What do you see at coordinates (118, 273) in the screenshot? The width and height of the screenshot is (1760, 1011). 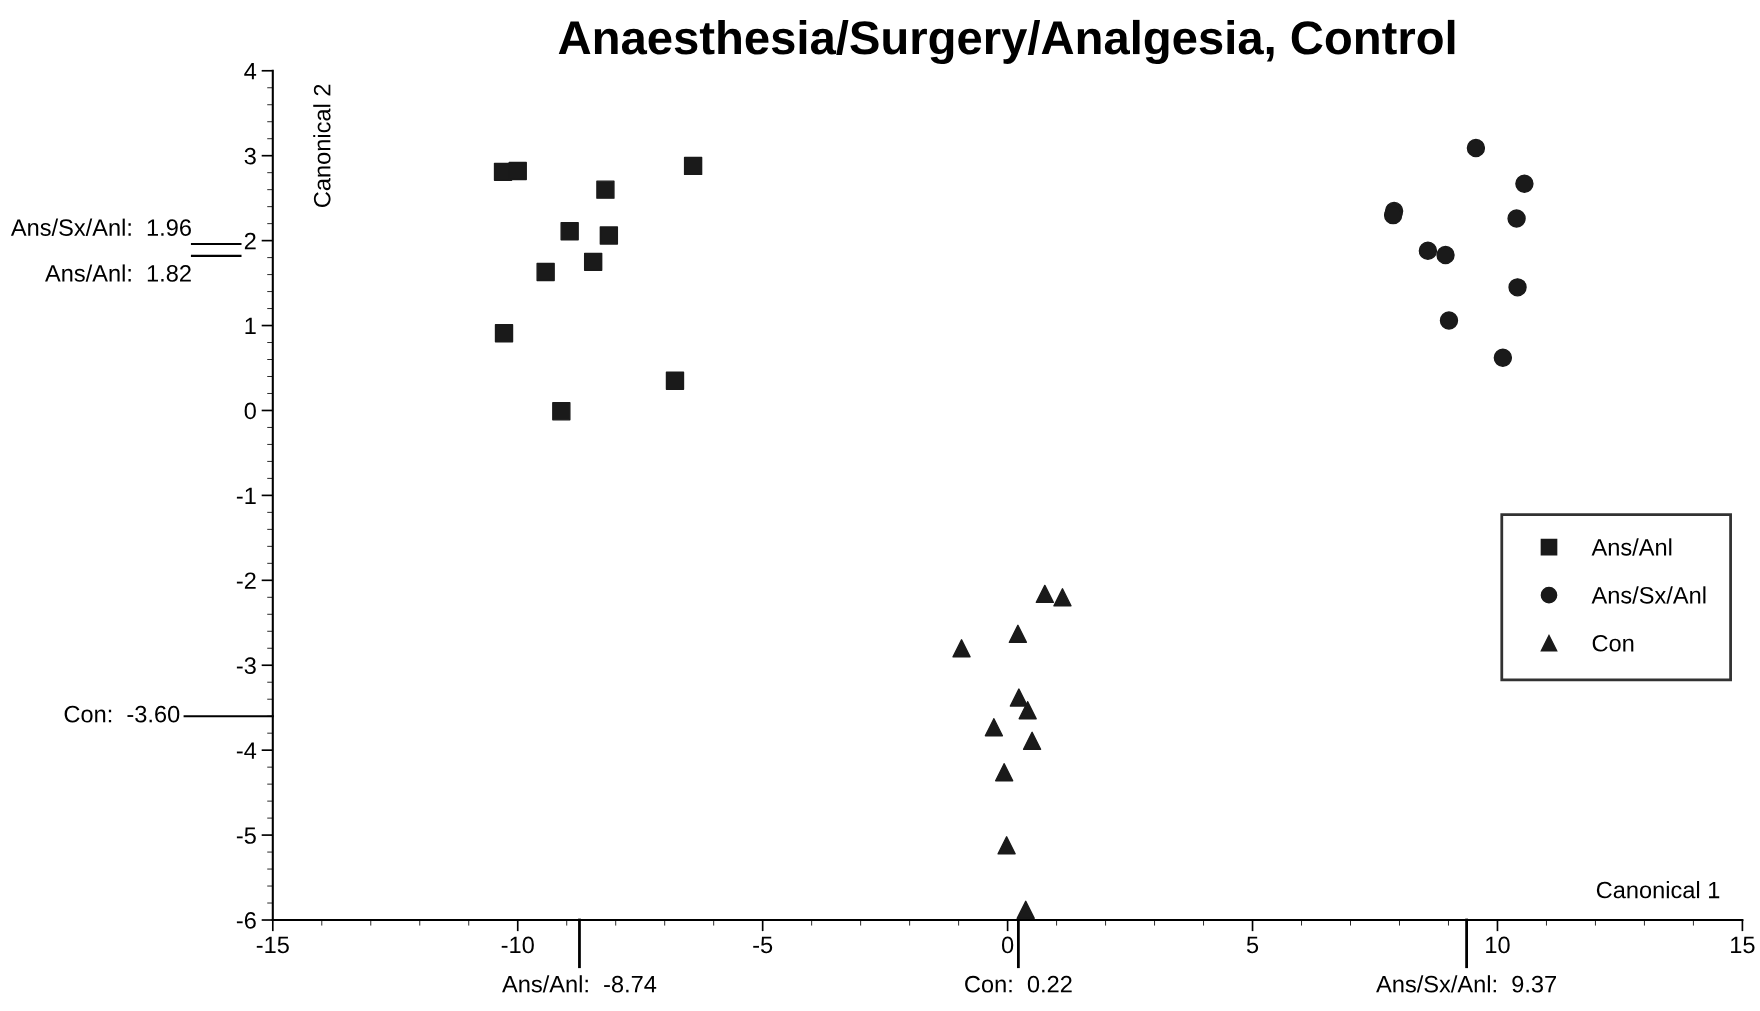 I see `ref-line-label: Ans/Anl: 1.82` at bounding box center [118, 273].